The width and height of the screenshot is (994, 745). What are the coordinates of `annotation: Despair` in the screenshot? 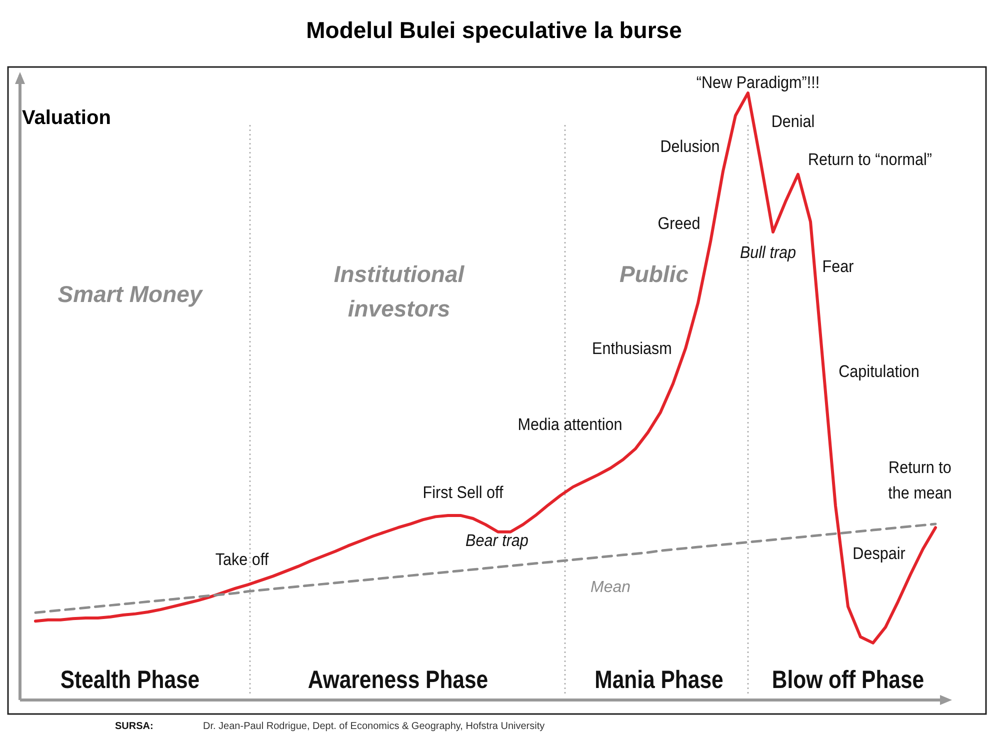 It's located at (879, 554).